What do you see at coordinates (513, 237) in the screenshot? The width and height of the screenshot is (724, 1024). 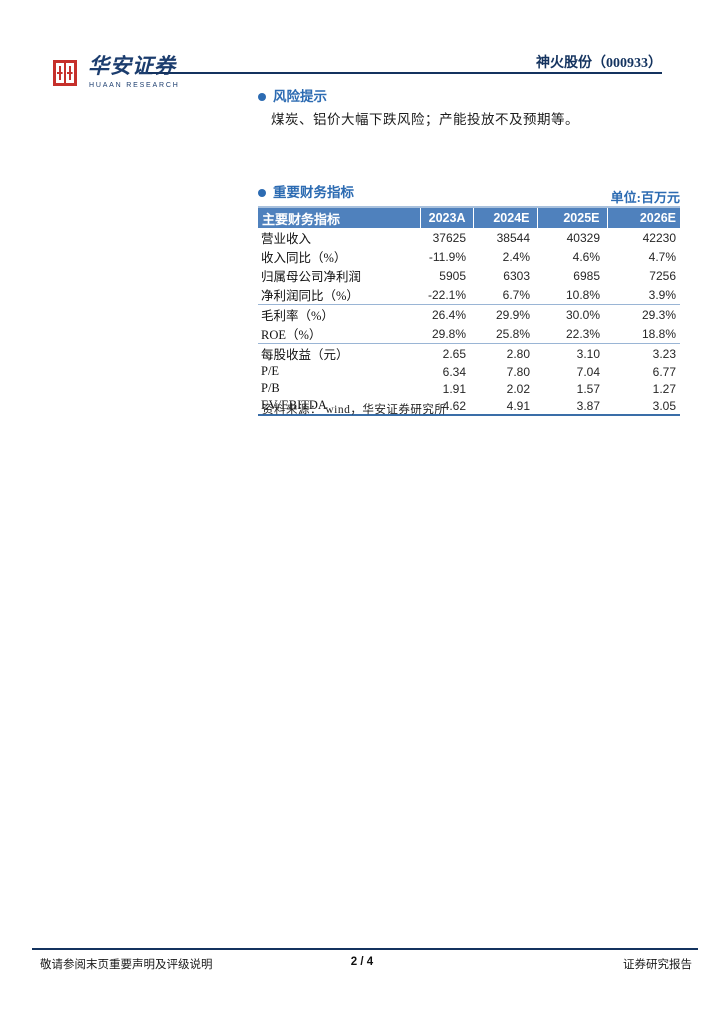 I see `row-value: 38544` at bounding box center [513, 237].